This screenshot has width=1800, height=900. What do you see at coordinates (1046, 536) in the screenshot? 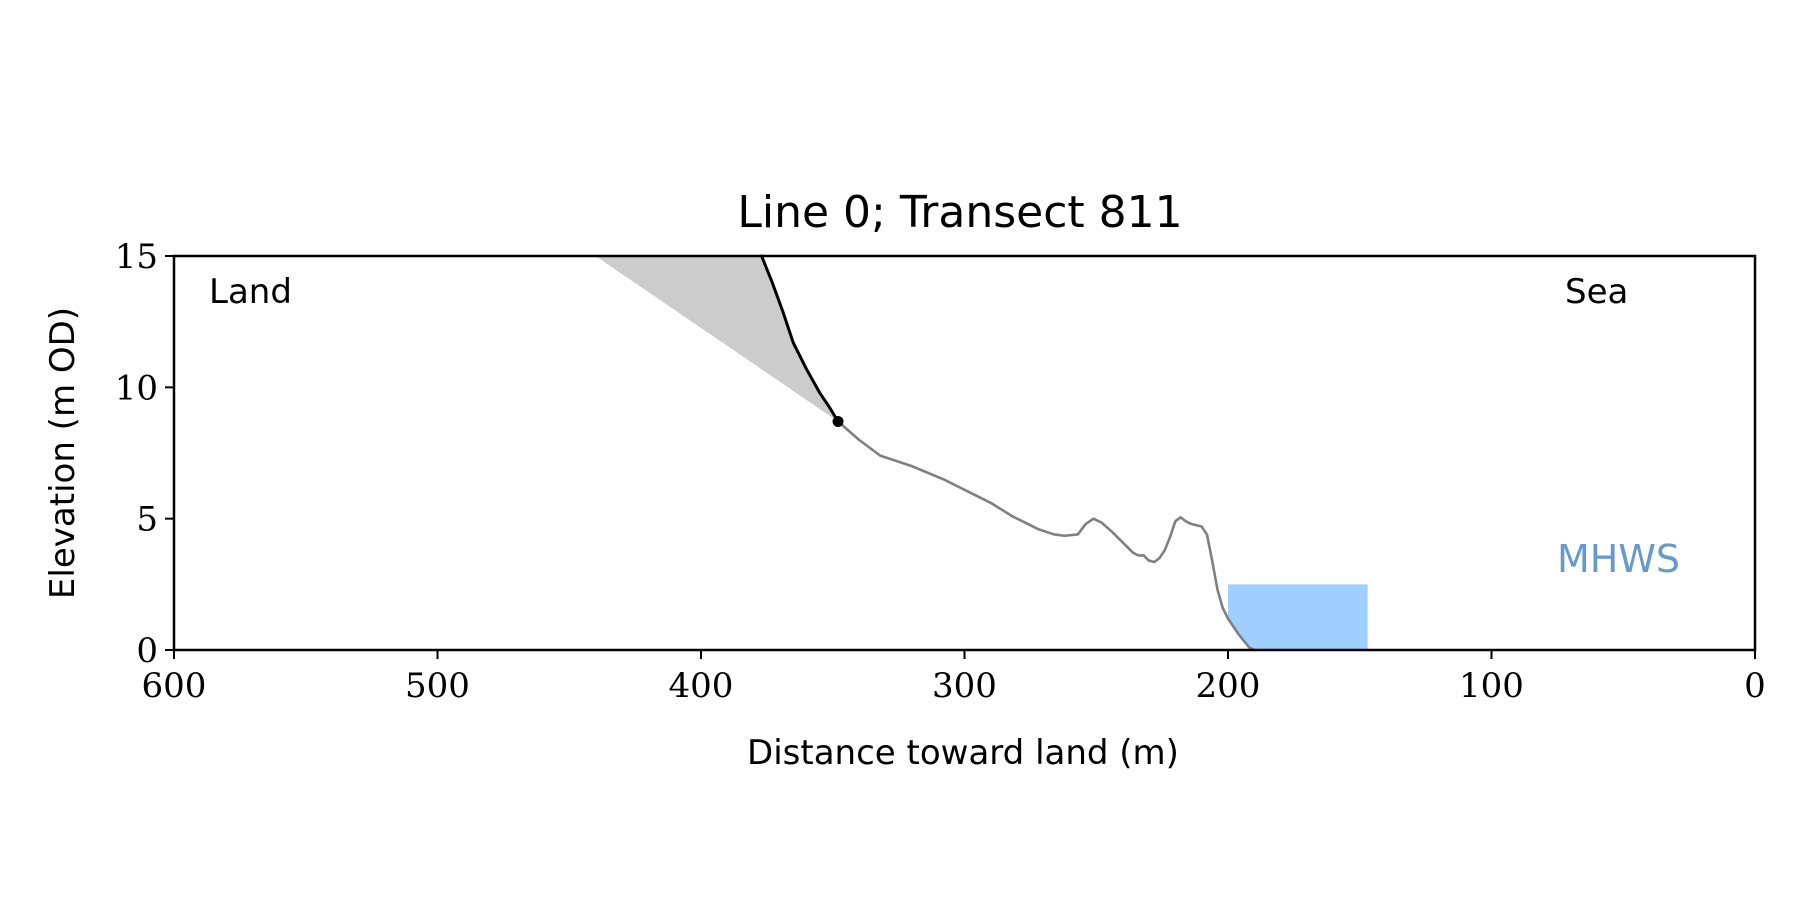
I see `profile-line` at bounding box center [1046, 536].